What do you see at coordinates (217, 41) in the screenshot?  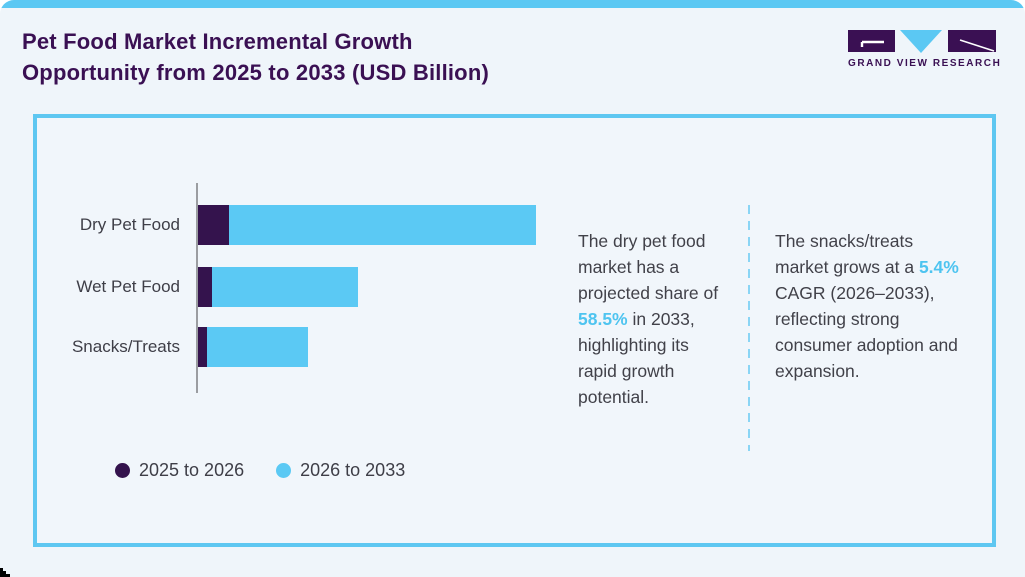 I see `page-title-line1: Pet Food Market Incremental Growth` at bounding box center [217, 41].